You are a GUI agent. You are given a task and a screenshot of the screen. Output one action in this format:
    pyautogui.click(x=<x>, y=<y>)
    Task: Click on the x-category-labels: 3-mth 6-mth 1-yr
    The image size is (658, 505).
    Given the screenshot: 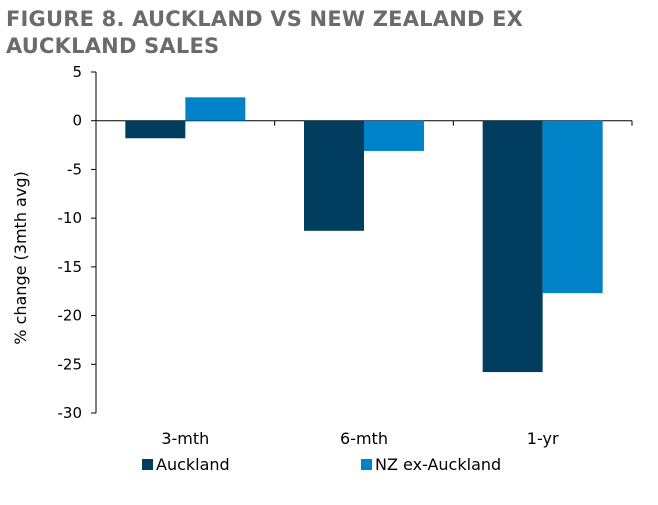 What is the action you would take?
    pyautogui.click(x=360, y=438)
    